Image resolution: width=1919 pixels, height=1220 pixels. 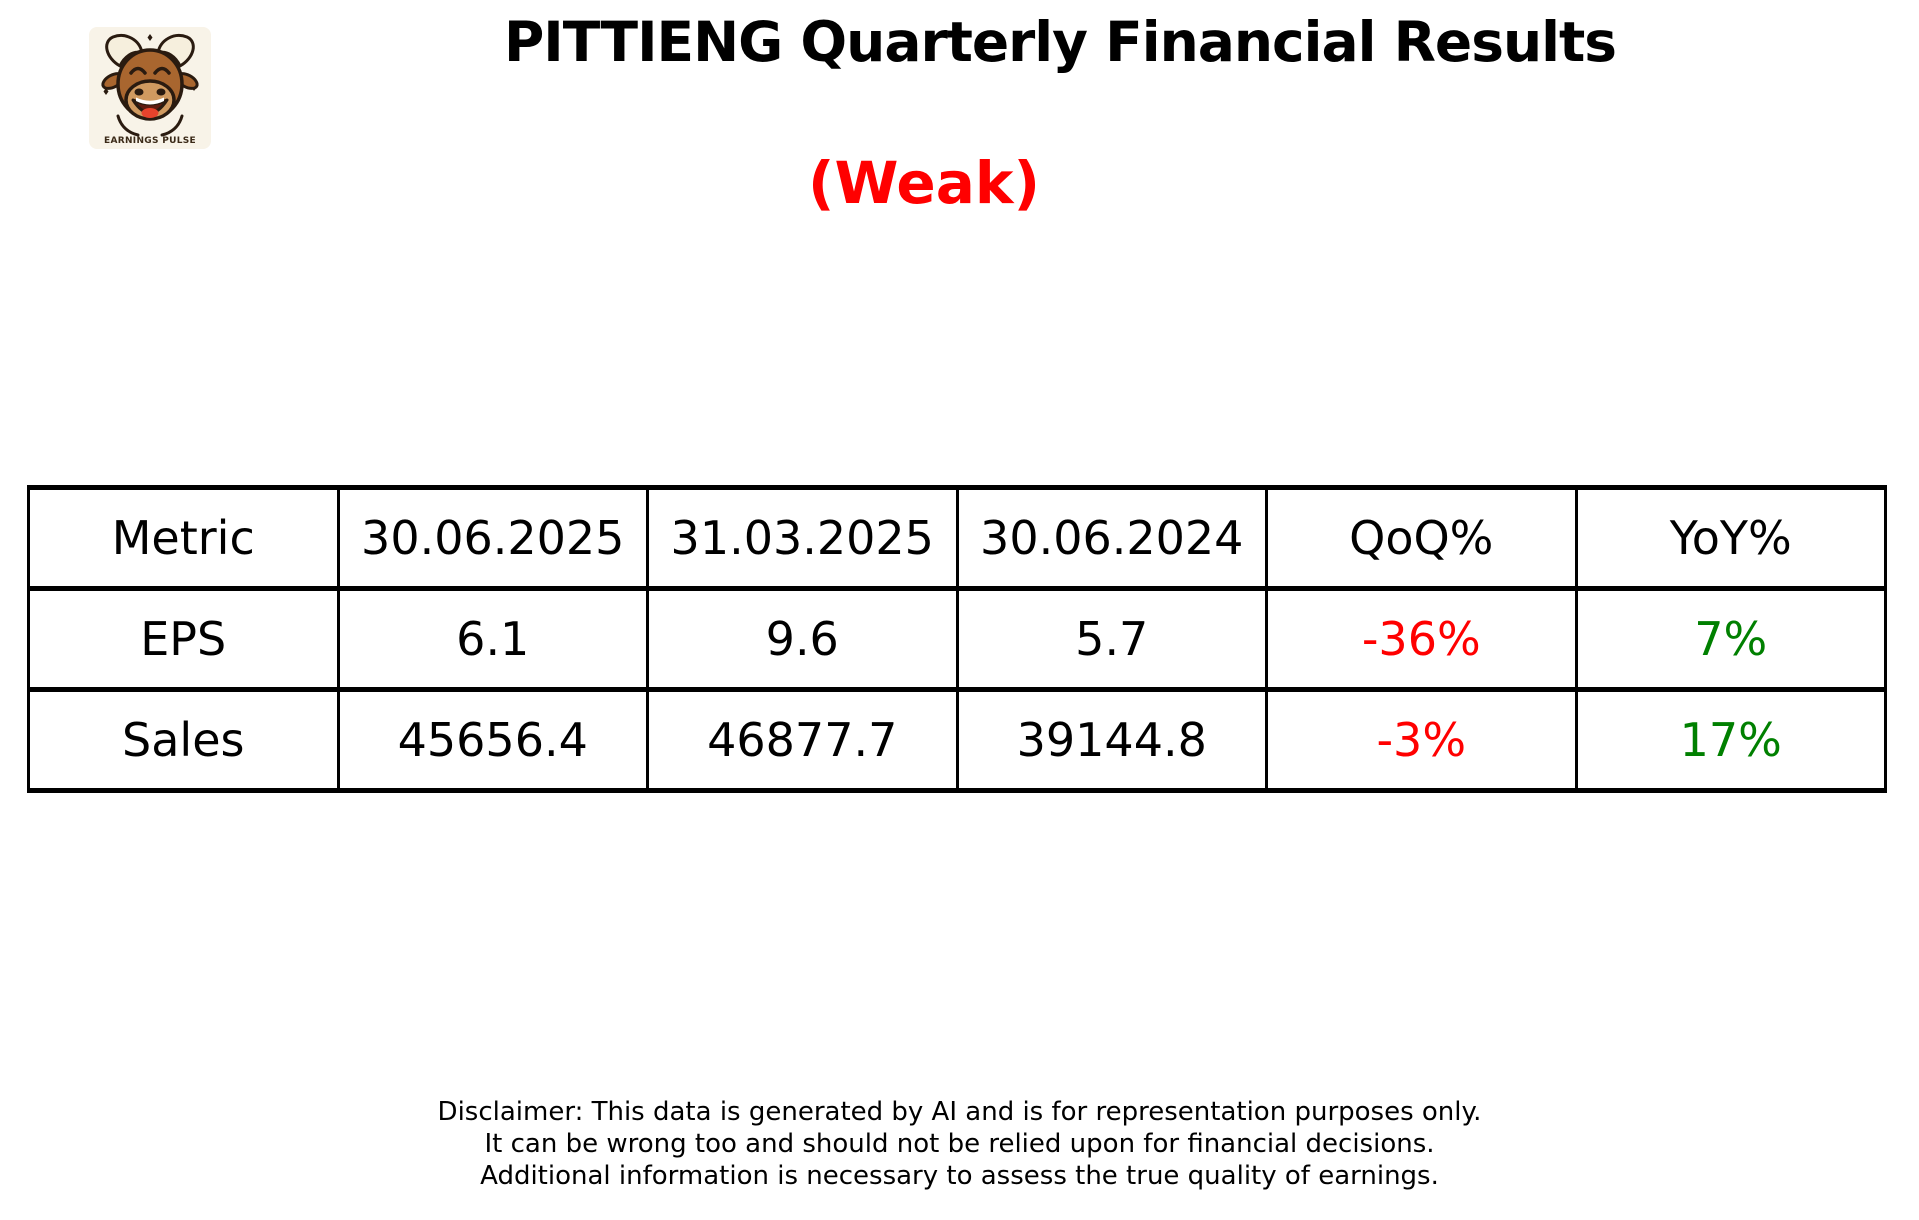 What do you see at coordinates (924, 183) in the screenshot?
I see `verdict-label: (Weak)` at bounding box center [924, 183].